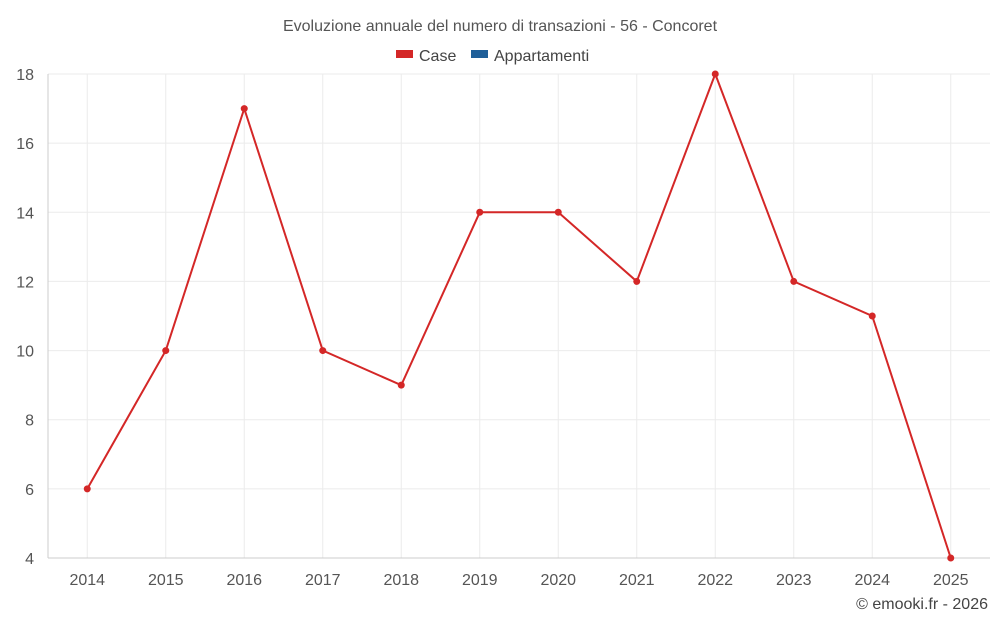  I want to click on data-point-case-2022, so click(715, 74).